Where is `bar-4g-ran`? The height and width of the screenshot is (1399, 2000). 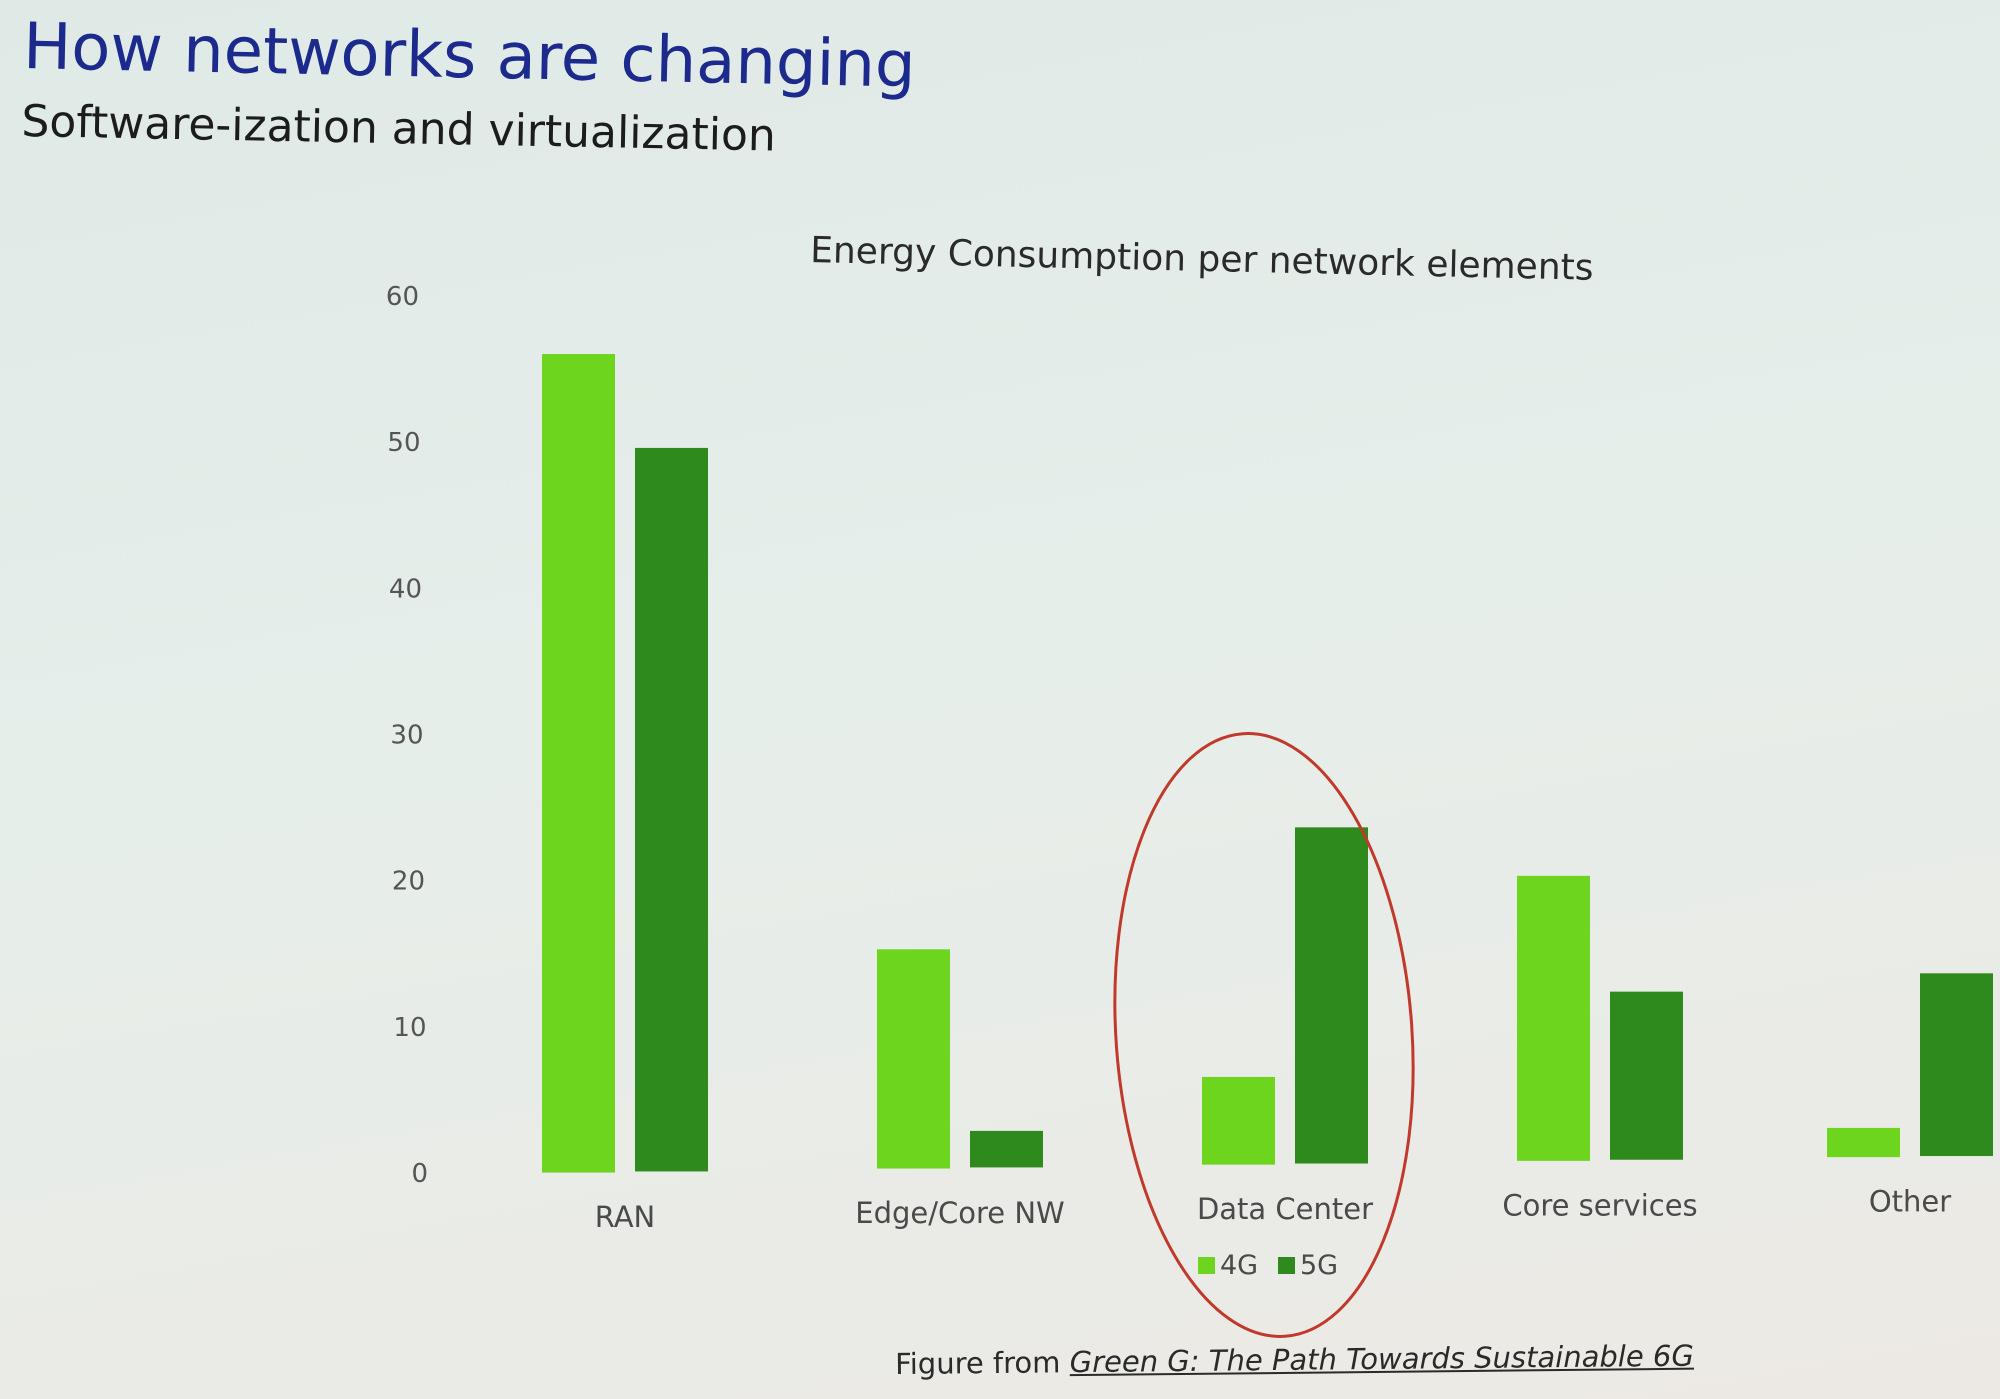 bar-4g-ran is located at coordinates (578, 763).